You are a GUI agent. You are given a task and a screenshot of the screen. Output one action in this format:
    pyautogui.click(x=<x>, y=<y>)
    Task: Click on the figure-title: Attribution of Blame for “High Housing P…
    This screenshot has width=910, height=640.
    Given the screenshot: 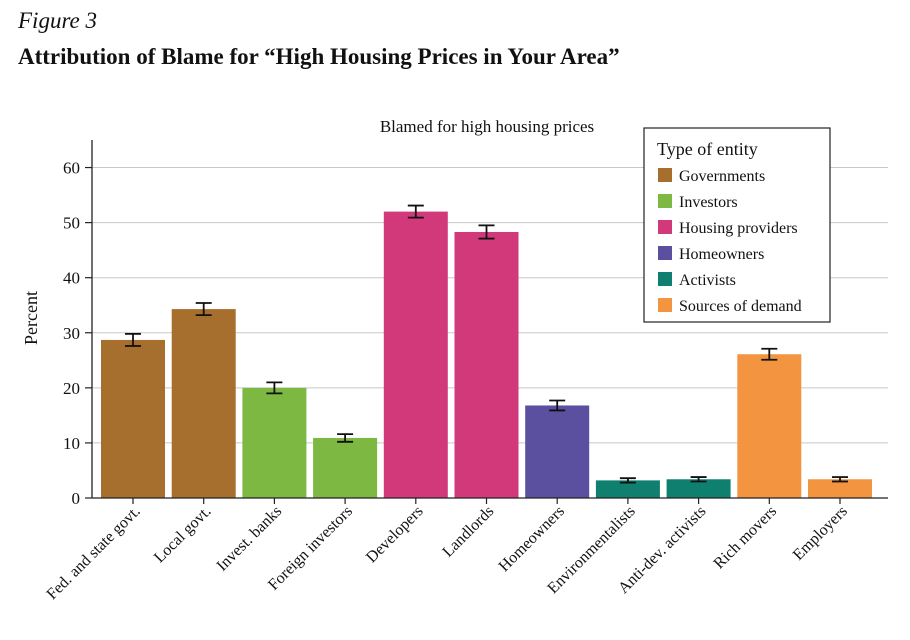 What is the action you would take?
    pyautogui.click(x=319, y=56)
    